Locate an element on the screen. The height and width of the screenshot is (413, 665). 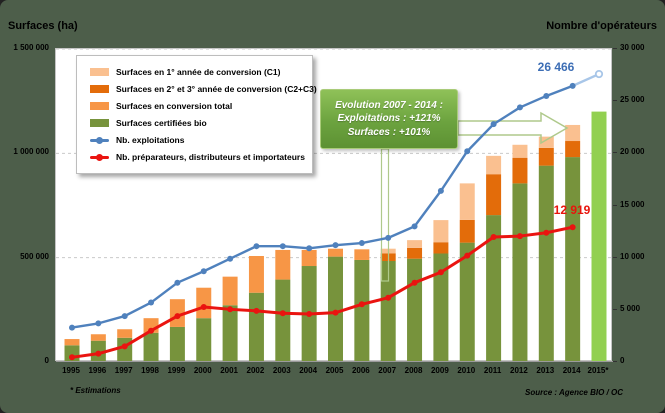
legend-item-certifiees-bio: Surfaces certifiées bio is located at coordinates (198, 123).